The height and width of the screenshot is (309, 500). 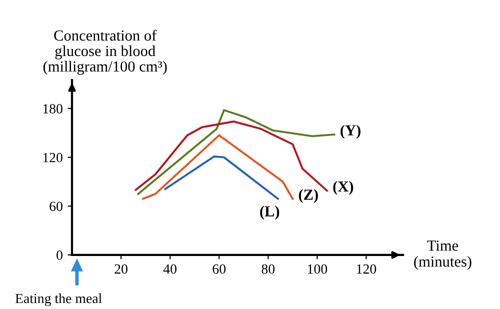 What do you see at coordinates (308, 196) in the screenshot?
I see `series-label: (Z)` at bounding box center [308, 196].